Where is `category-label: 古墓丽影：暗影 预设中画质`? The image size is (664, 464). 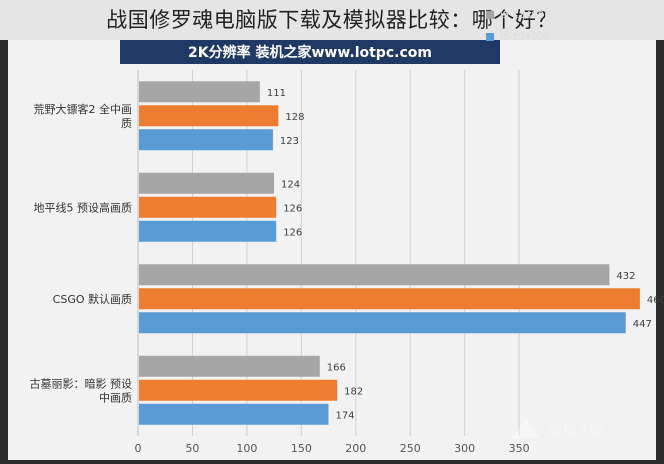
category-label: 古墓丽影：暗影 预设中画质 is located at coordinates (81, 390).